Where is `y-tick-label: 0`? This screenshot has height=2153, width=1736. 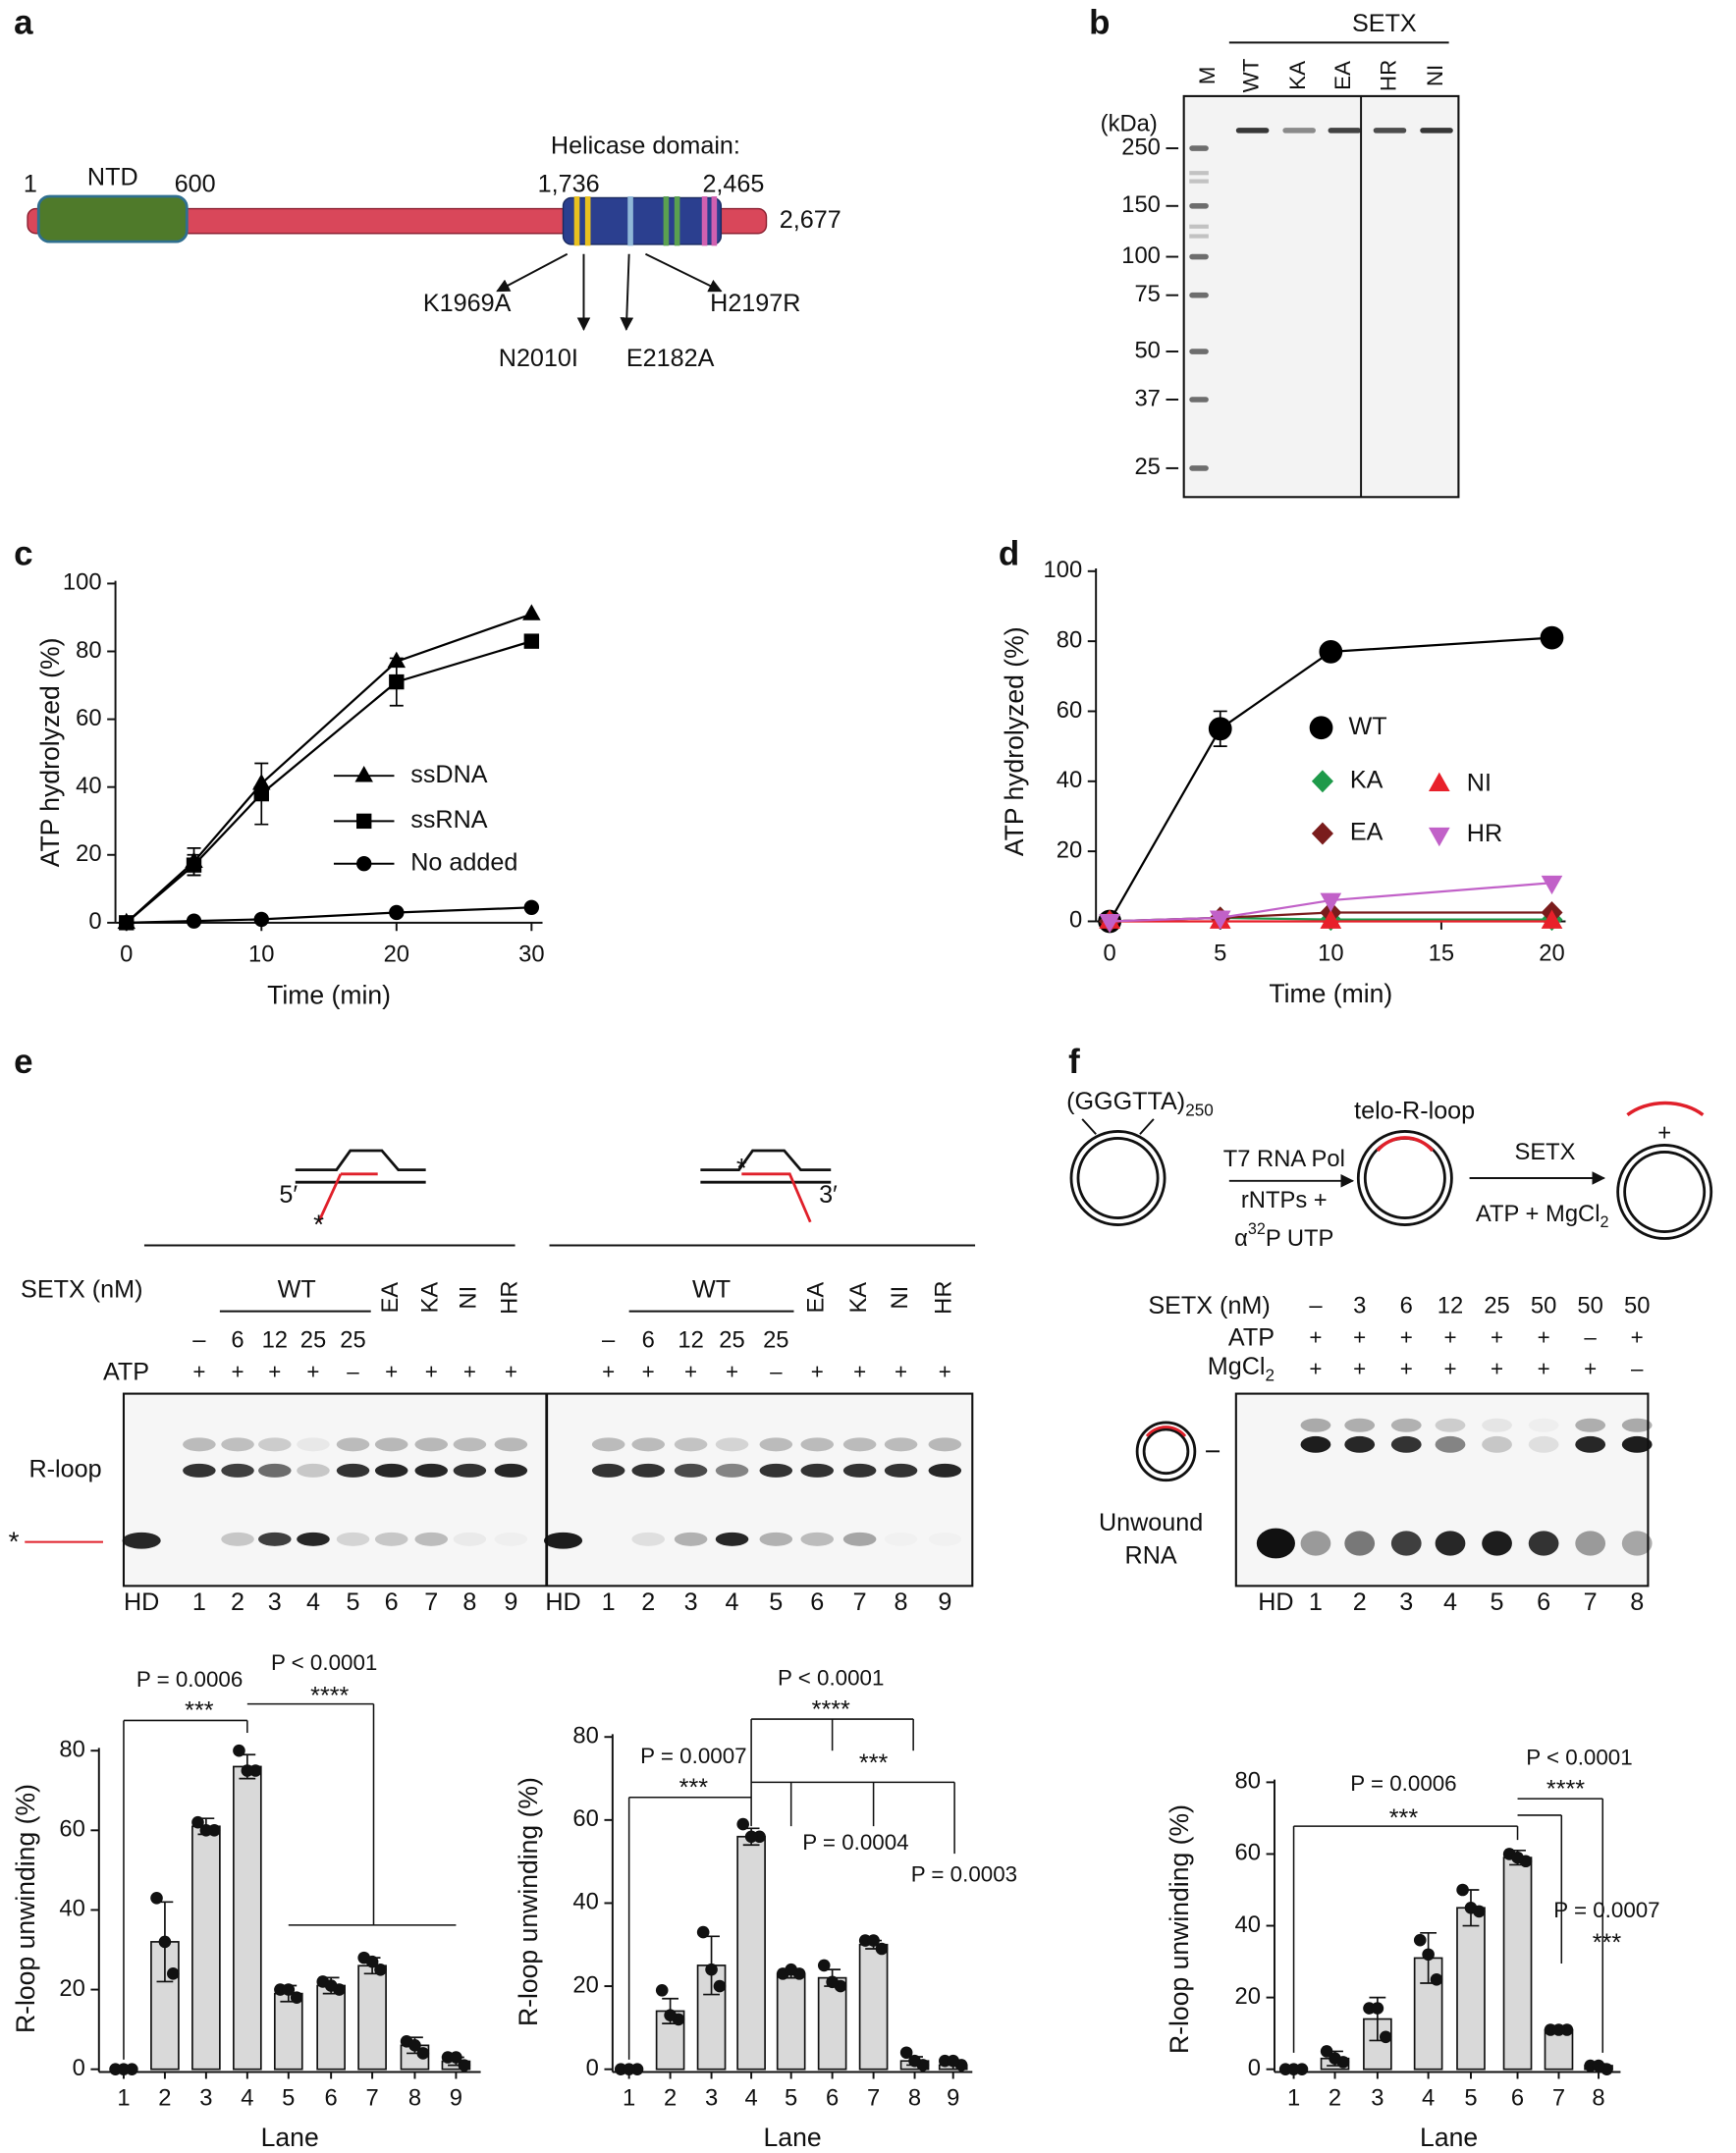
y-tick-label: 0 is located at coordinates (79, 2068).